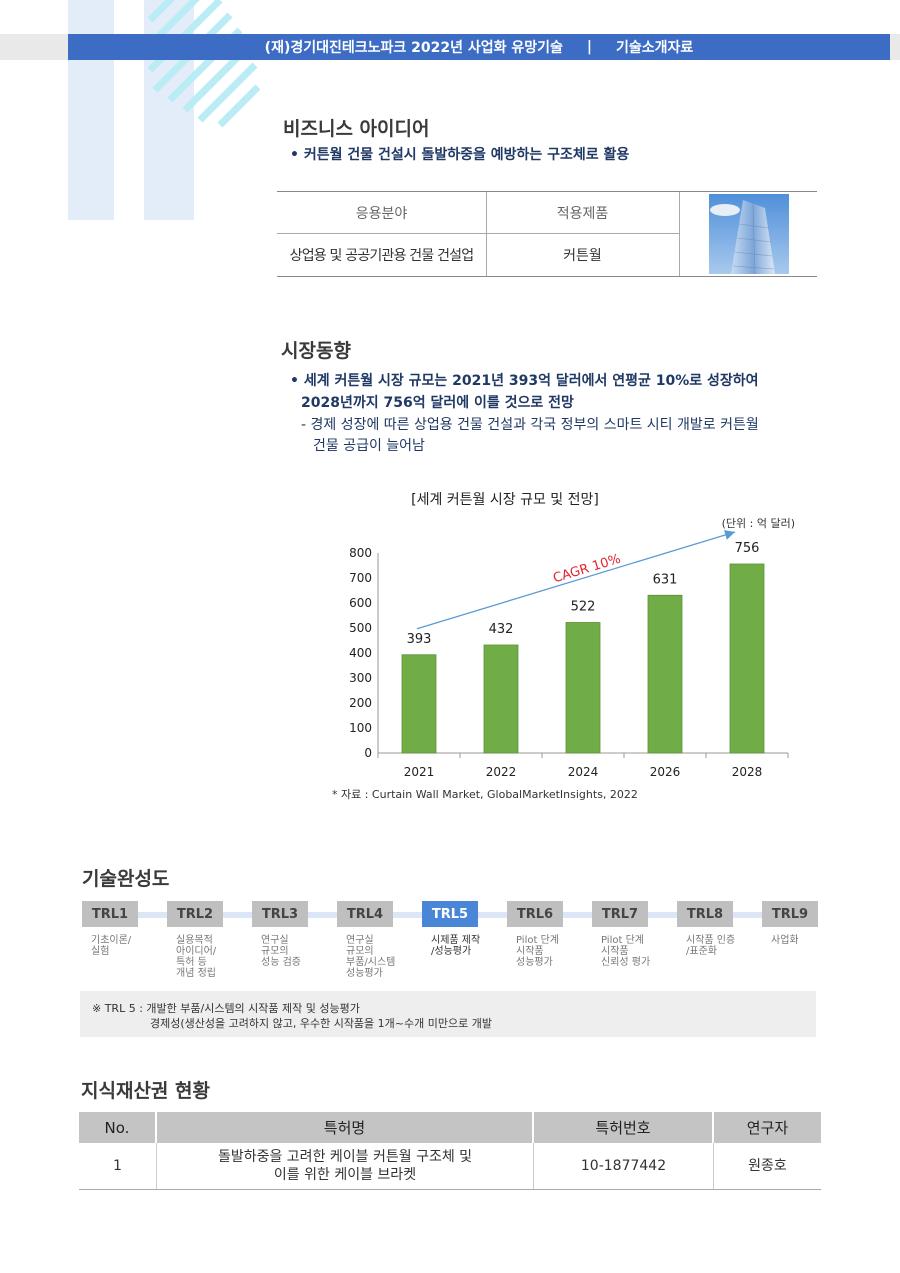 This screenshot has width=900, height=1273. What do you see at coordinates (623, 1166) in the screenshot?
I see `patent-row-number: 10-1877442` at bounding box center [623, 1166].